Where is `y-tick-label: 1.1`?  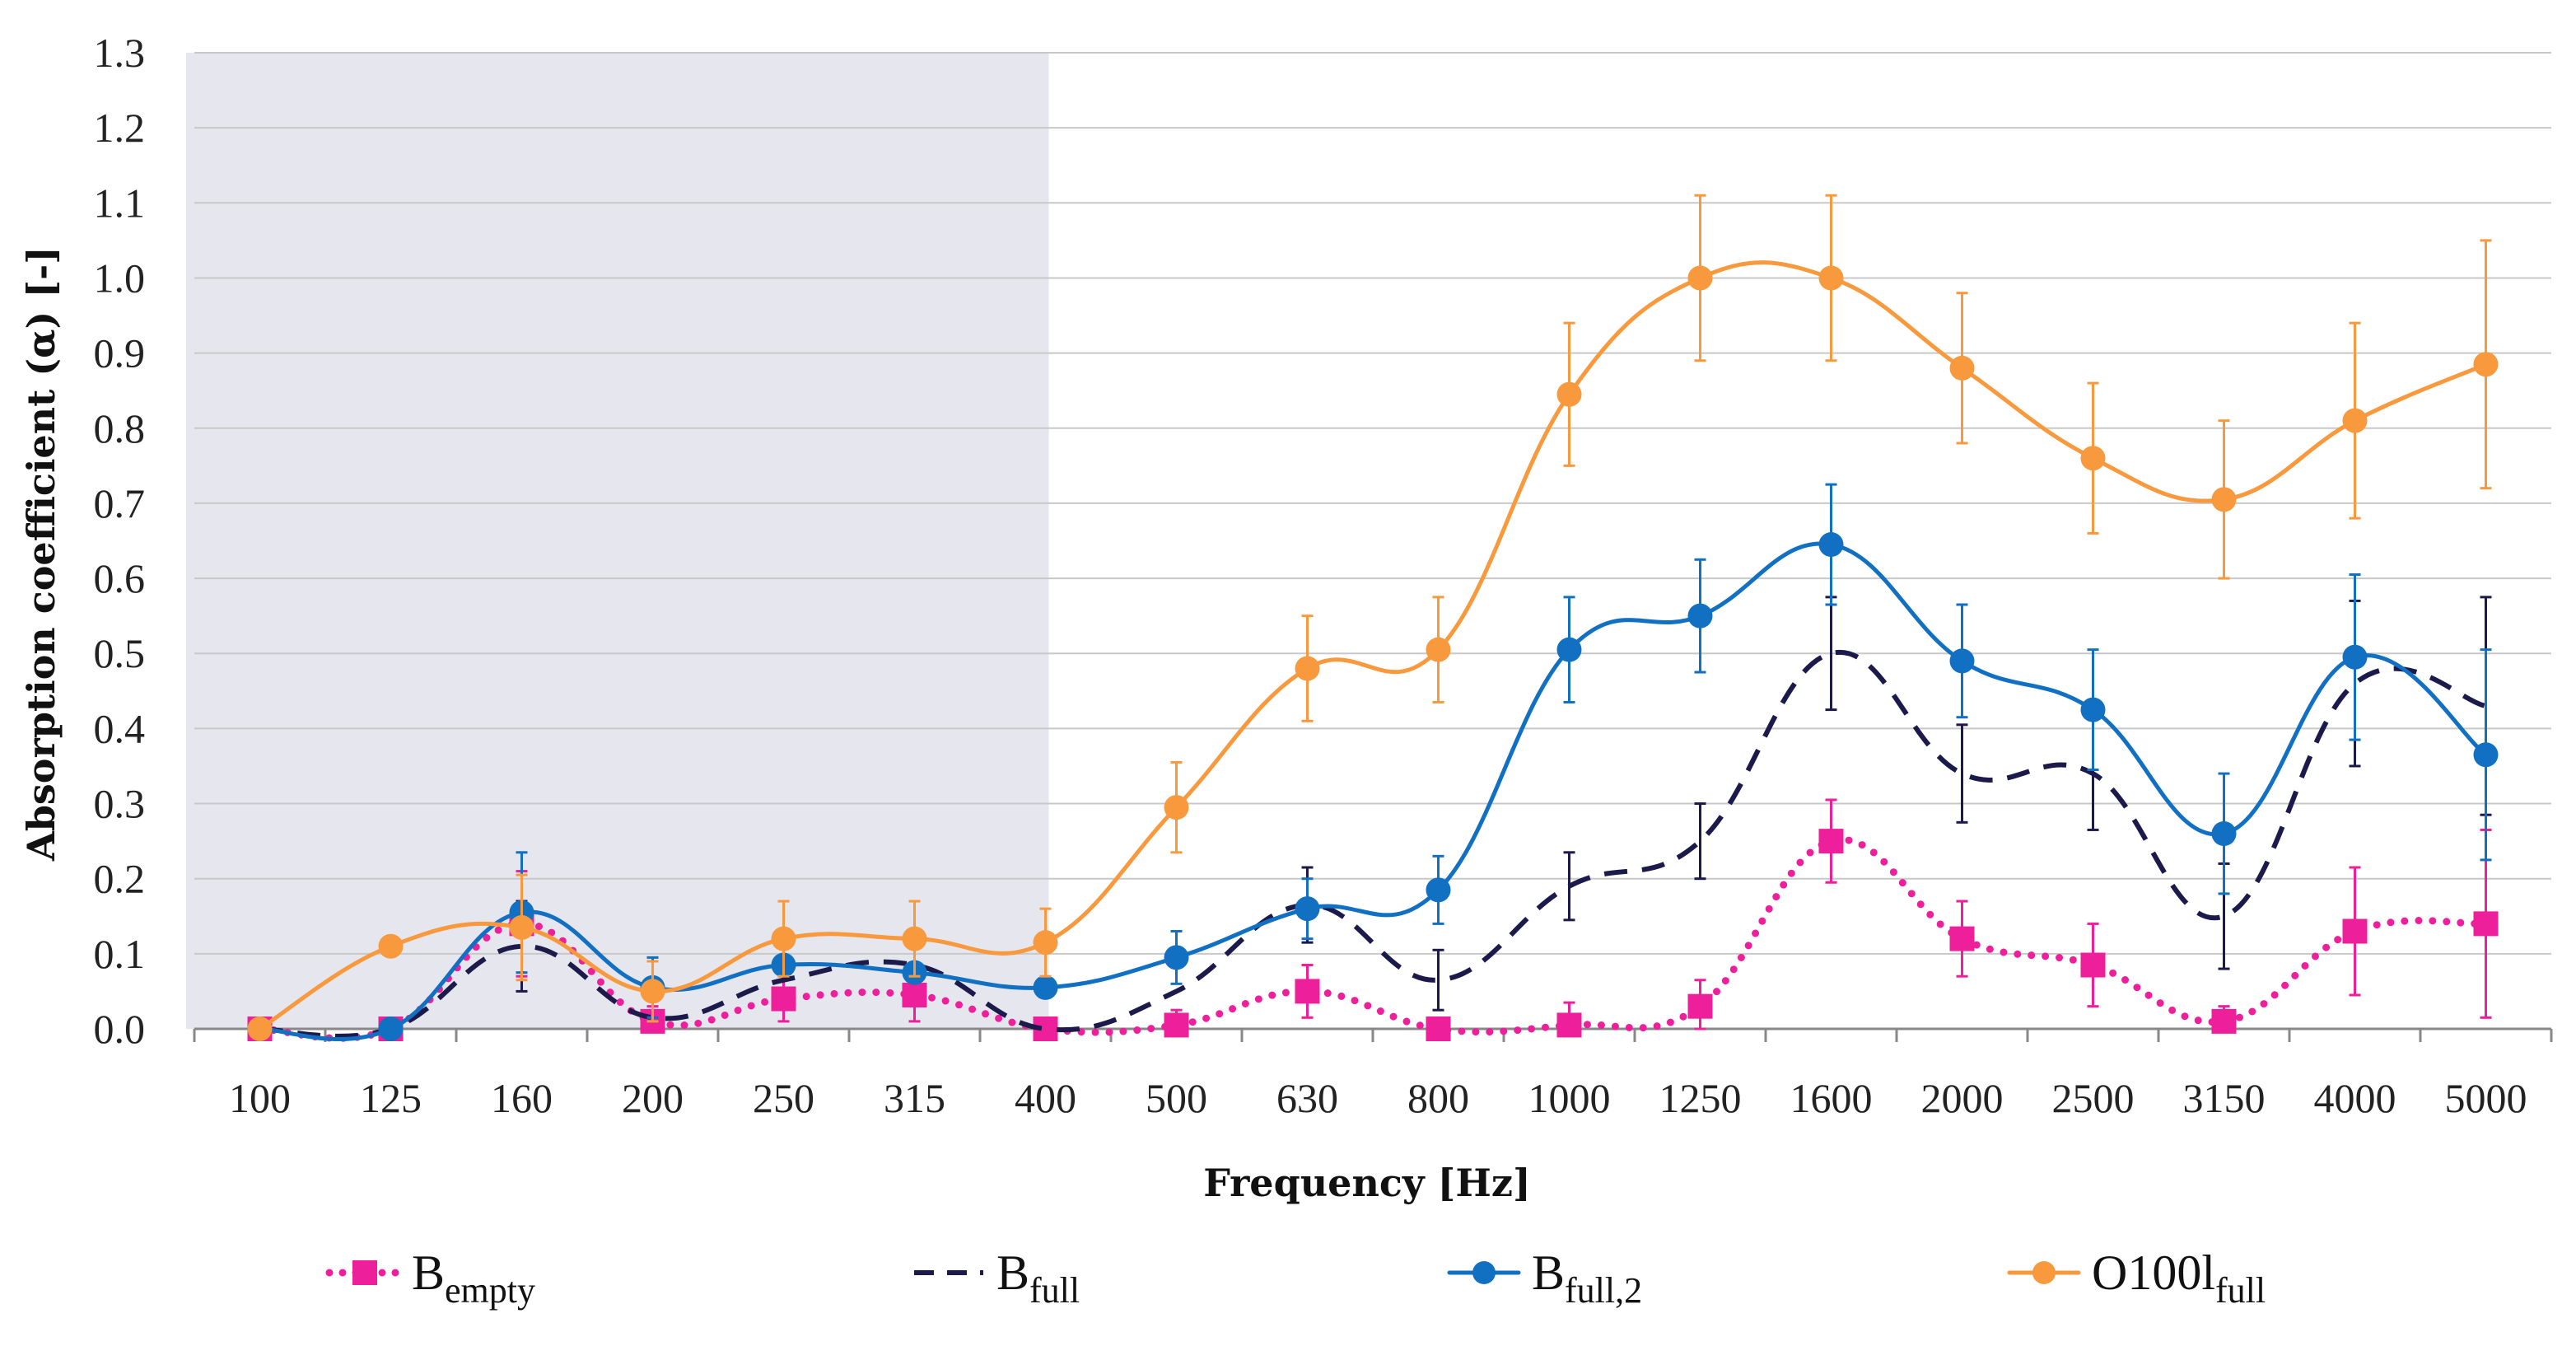 y-tick-label: 1.1 is located at coordinates (120, 203).